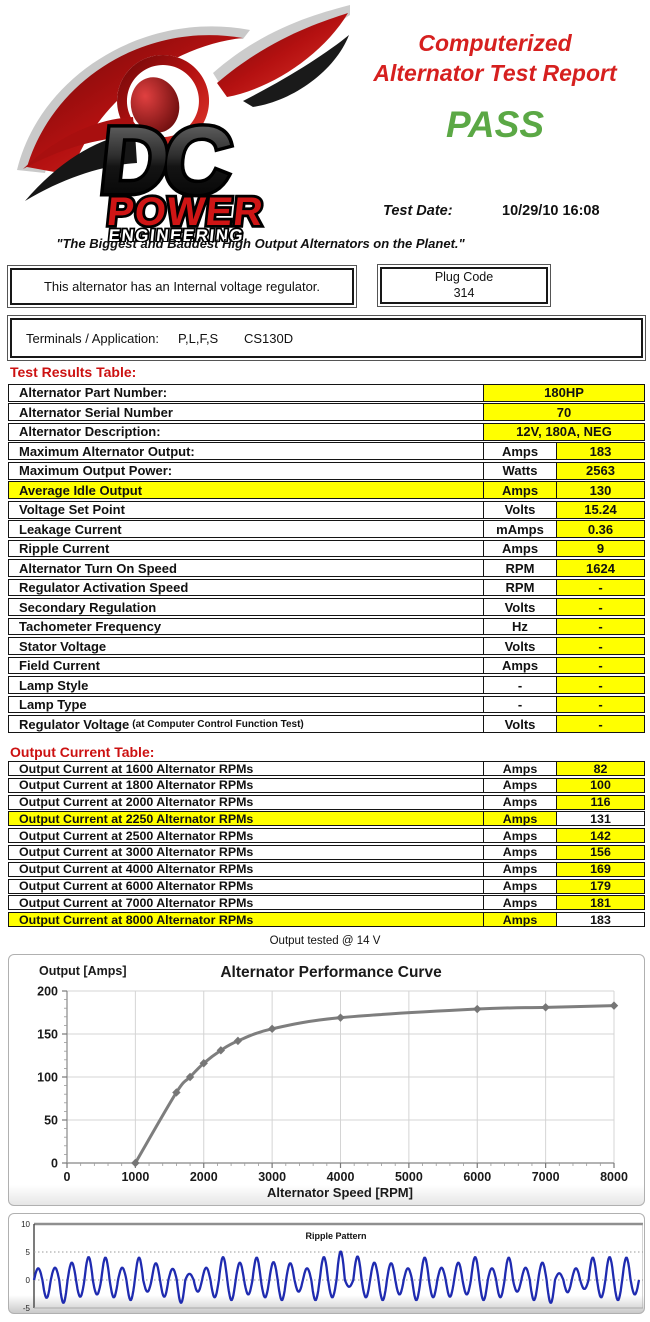 Image resolution: width=650 pixels, height=1322 pixels. I want to click on row-value: 1624, so click(600, 568).